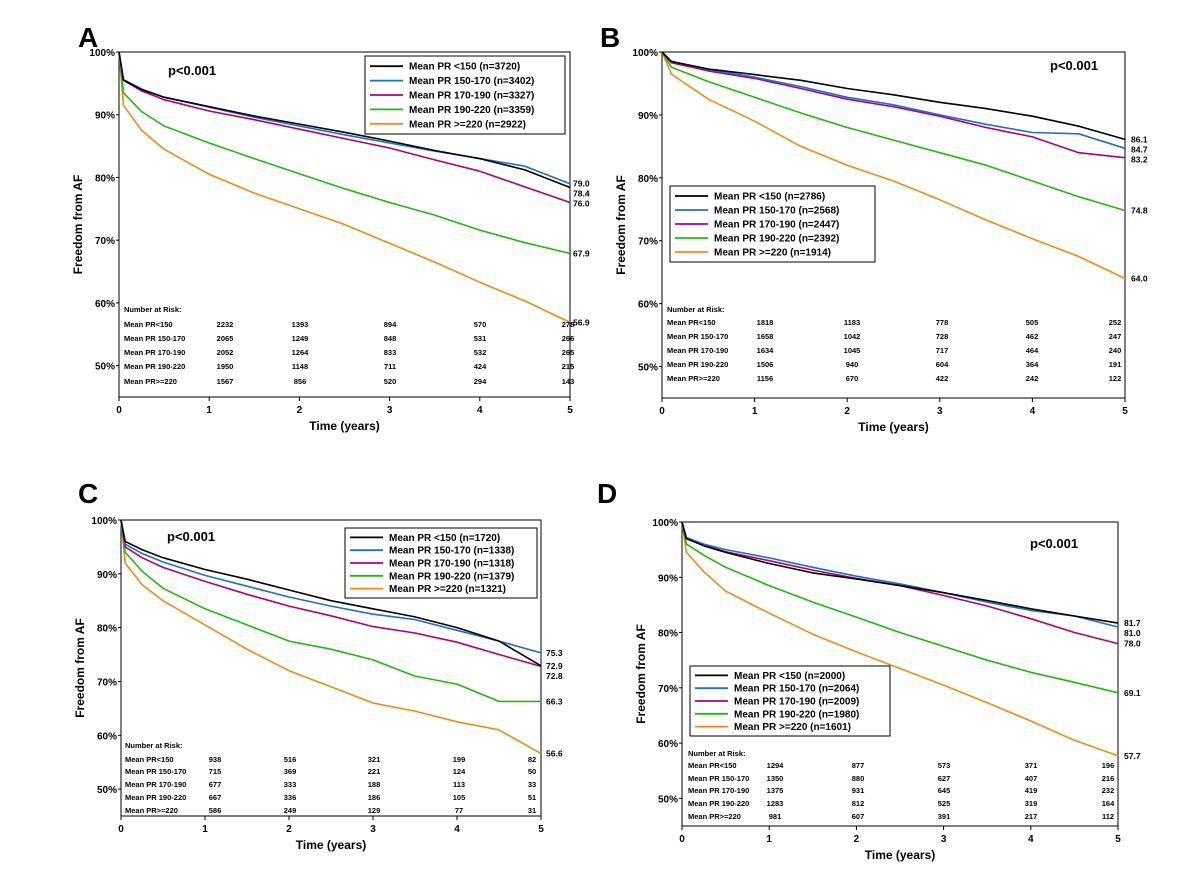 This screenshot has width=1200, height=883. What do you see at coordinates (105, 304) in the screenshot?
I see `y-tick-label: 60%` at bounding box center [105, 304].